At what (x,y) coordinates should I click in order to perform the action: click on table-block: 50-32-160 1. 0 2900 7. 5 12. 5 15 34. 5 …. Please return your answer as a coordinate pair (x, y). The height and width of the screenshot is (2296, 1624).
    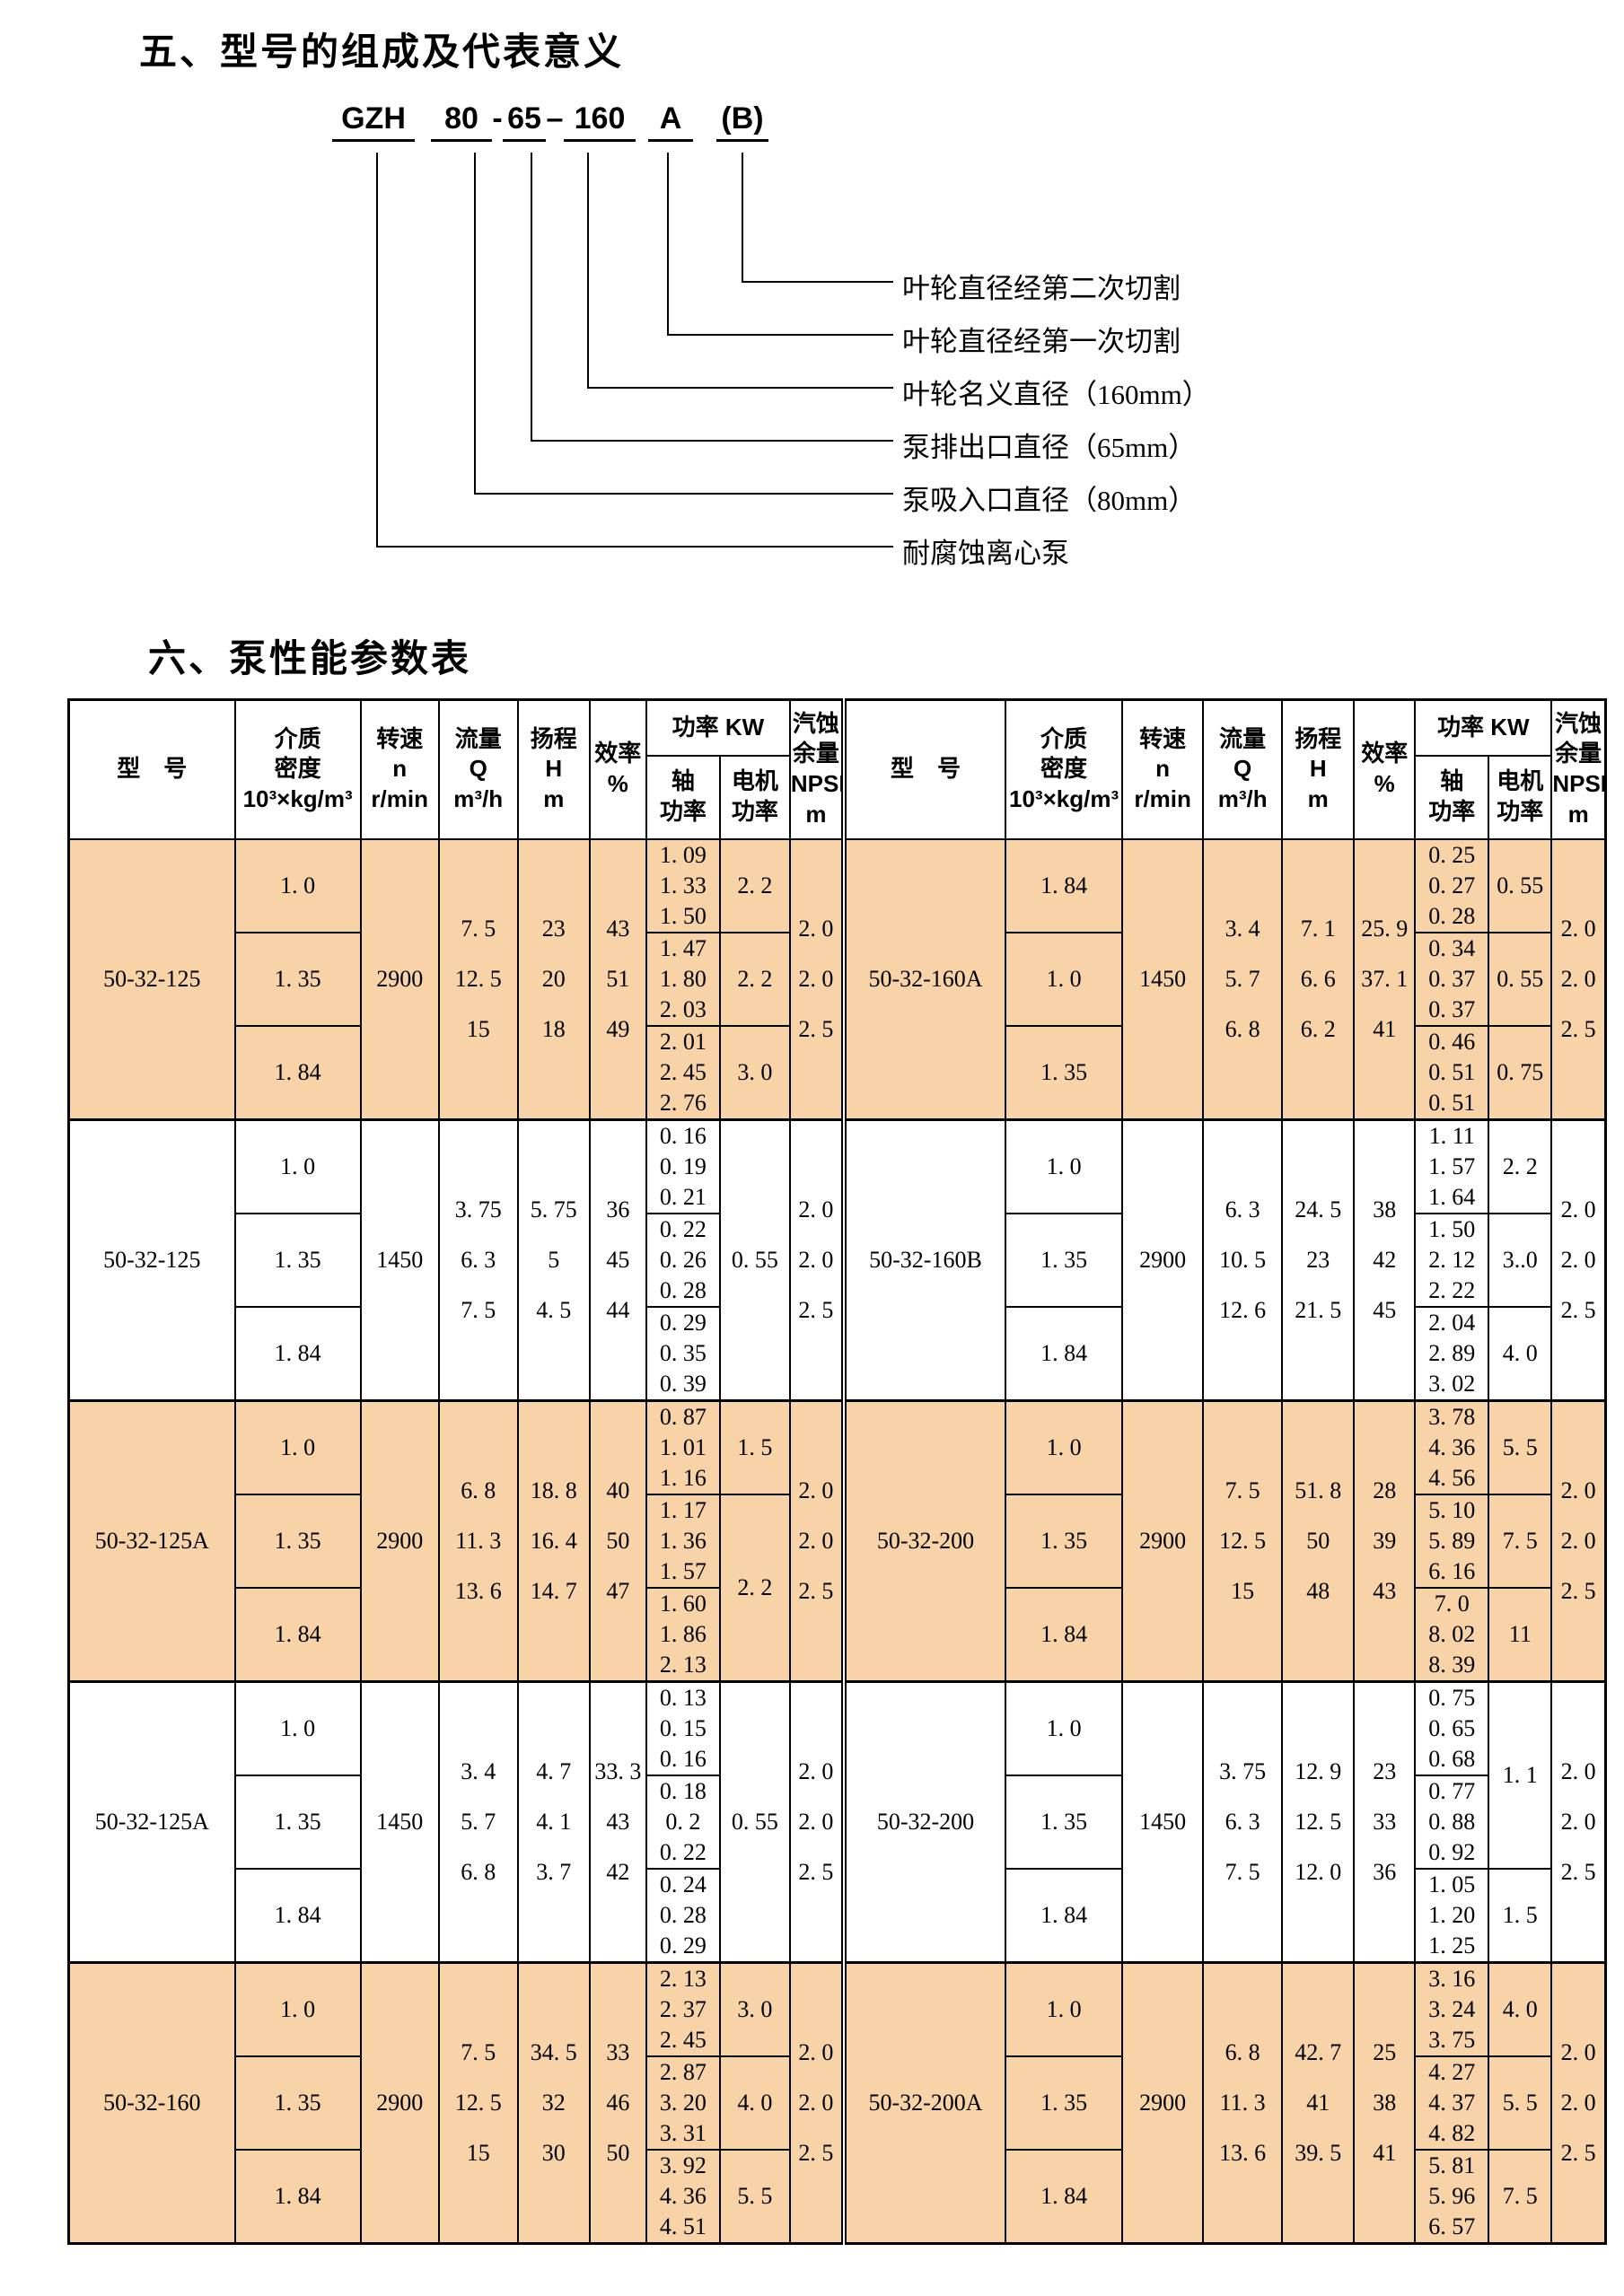
    Looking at the image, I should click on (837, 2102).